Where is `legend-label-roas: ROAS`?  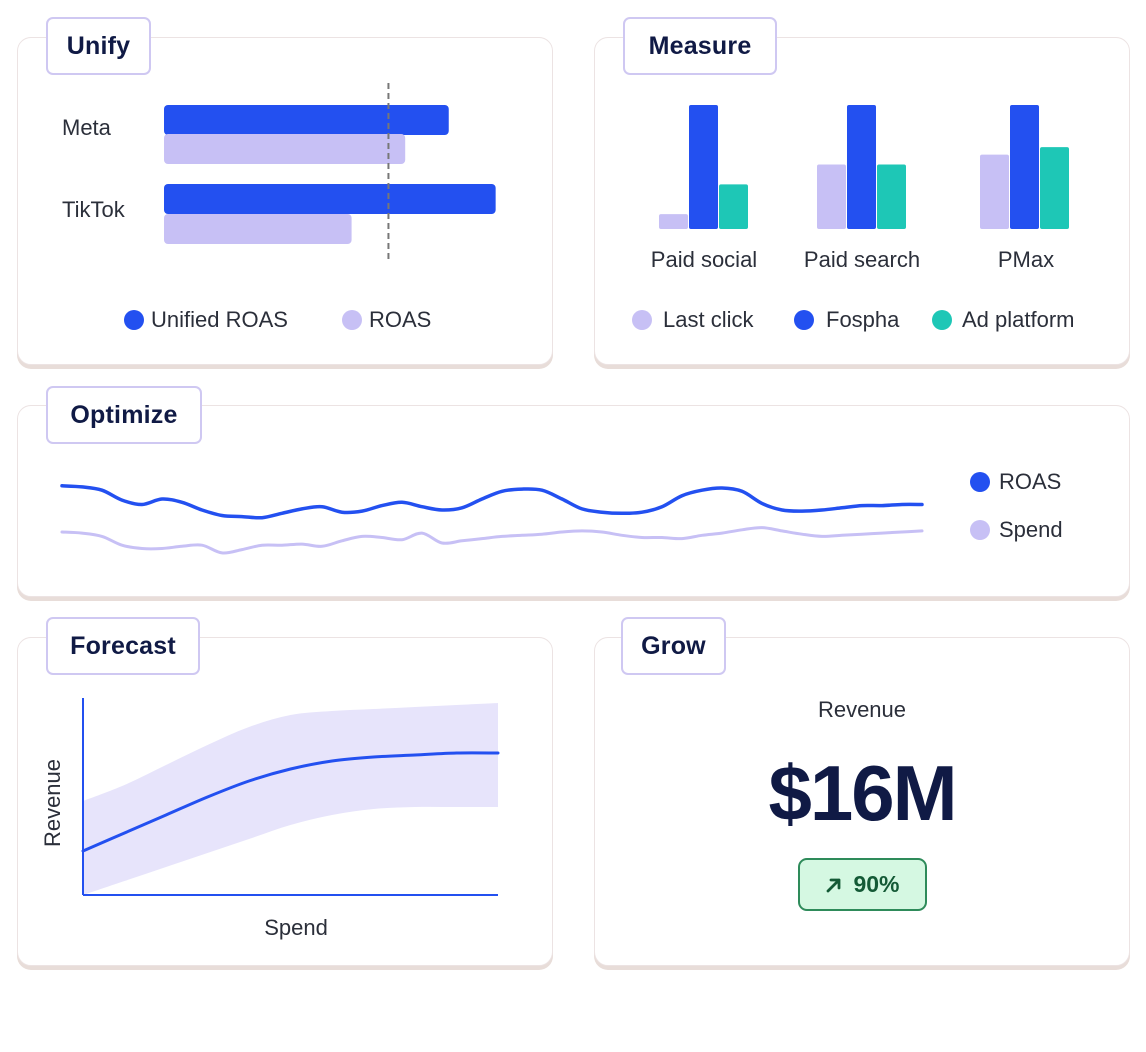 legend-label-roas: ROAS is located at coordinates (400, 319).